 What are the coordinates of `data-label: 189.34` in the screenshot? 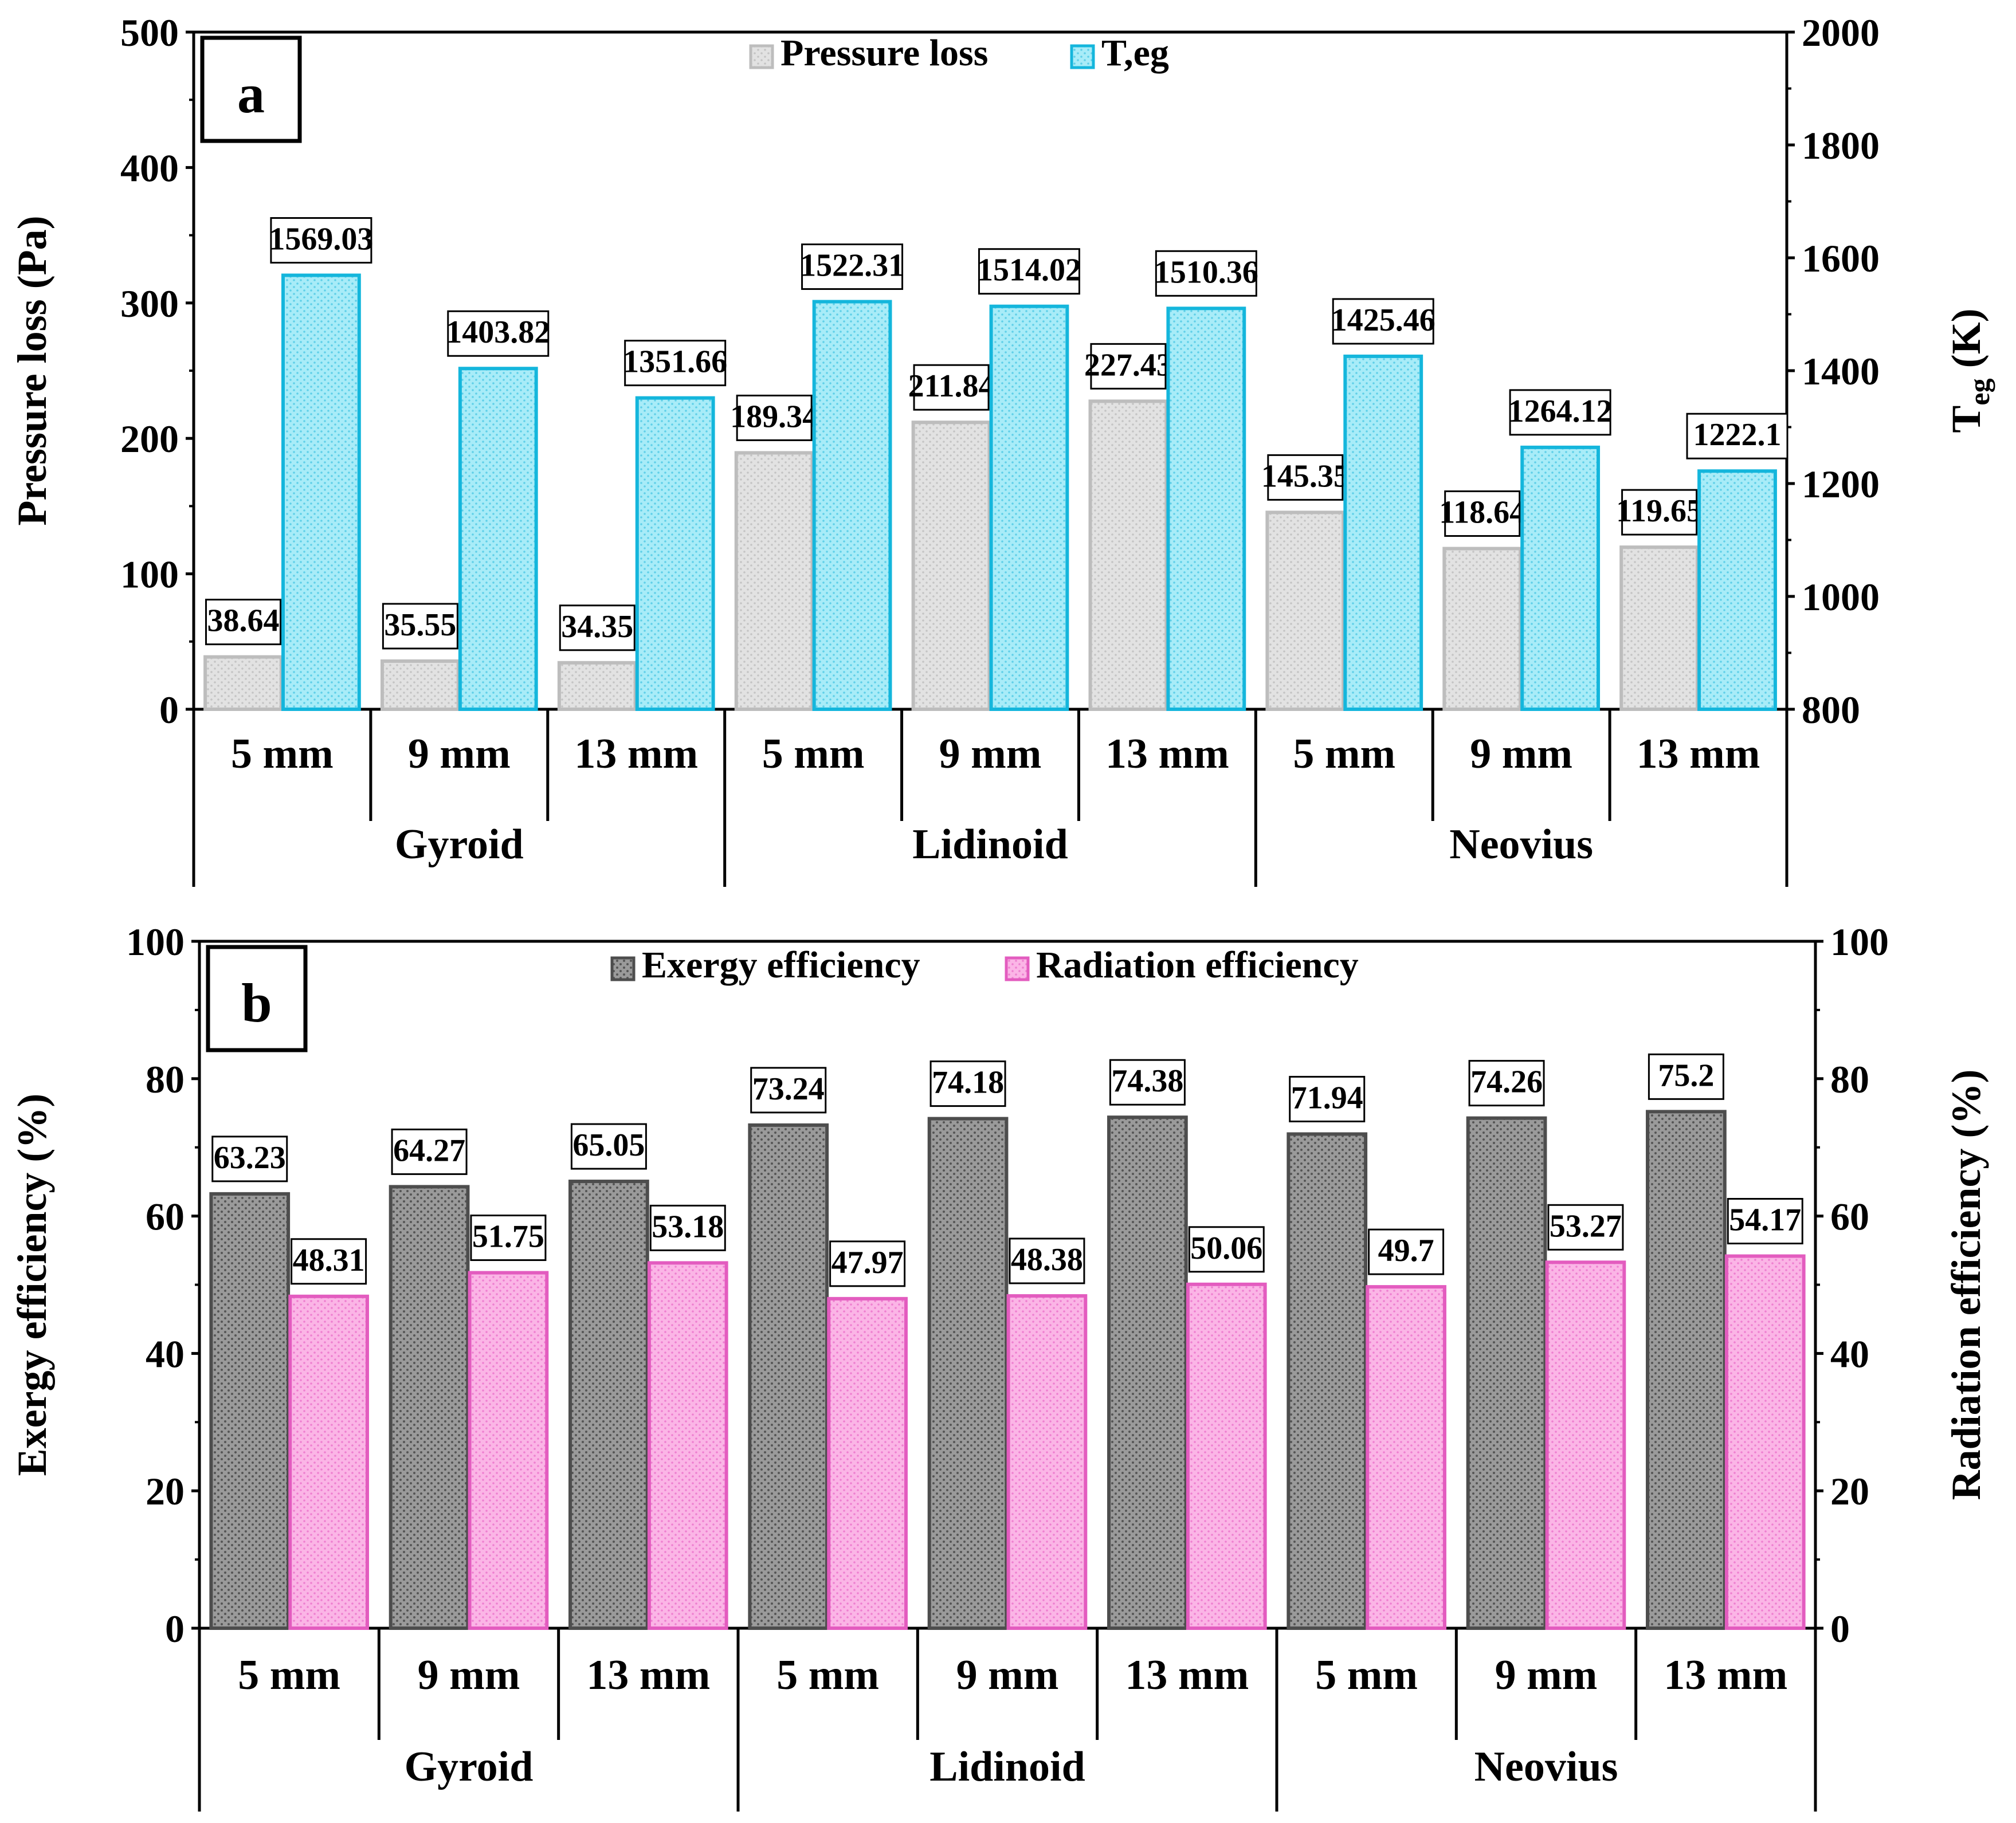 It's located at (774, 416).